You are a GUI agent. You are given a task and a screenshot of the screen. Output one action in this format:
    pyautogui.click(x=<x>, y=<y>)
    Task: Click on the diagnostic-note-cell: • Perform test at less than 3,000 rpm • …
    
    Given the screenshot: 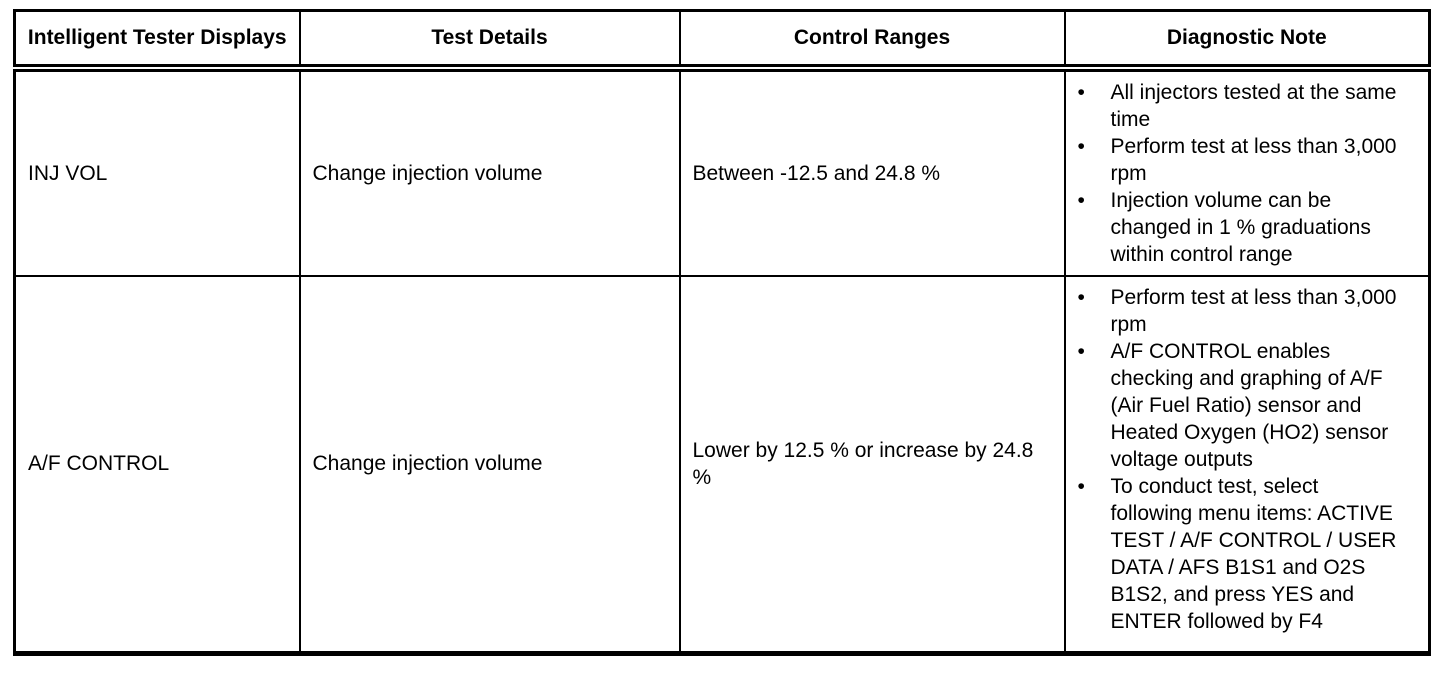 What is the action you would take?
    pyautogui.click(x=1247, y=464)
    